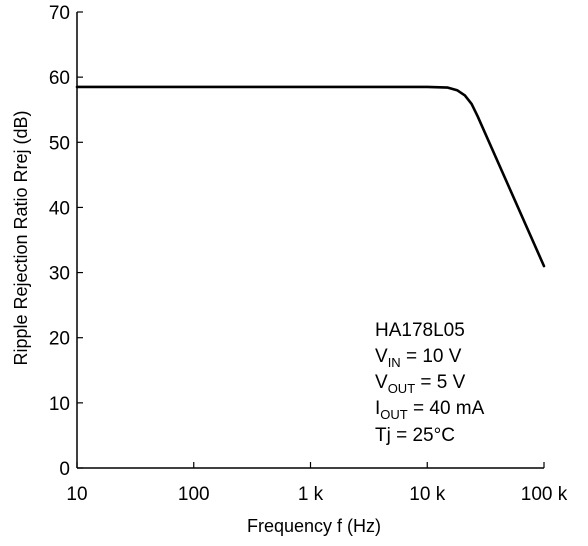  What do you see at coordinates (420, 384) in the screenshot?
I see `vout-condition: VOUT = 5 V` at bounding box center [420, 384].